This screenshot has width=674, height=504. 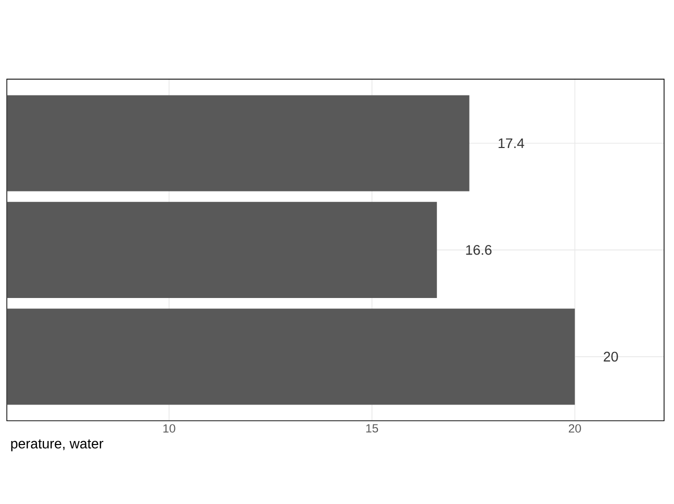 What do you see at coordinates (611, 357) in the screenshot?
I see `data-label: 20` at bounding box center [611, 357].